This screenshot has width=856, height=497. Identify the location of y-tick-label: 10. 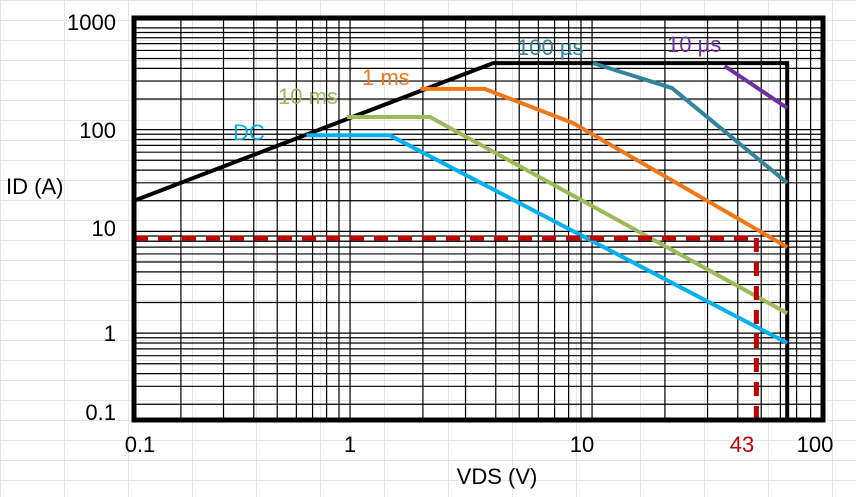
(104, 228).